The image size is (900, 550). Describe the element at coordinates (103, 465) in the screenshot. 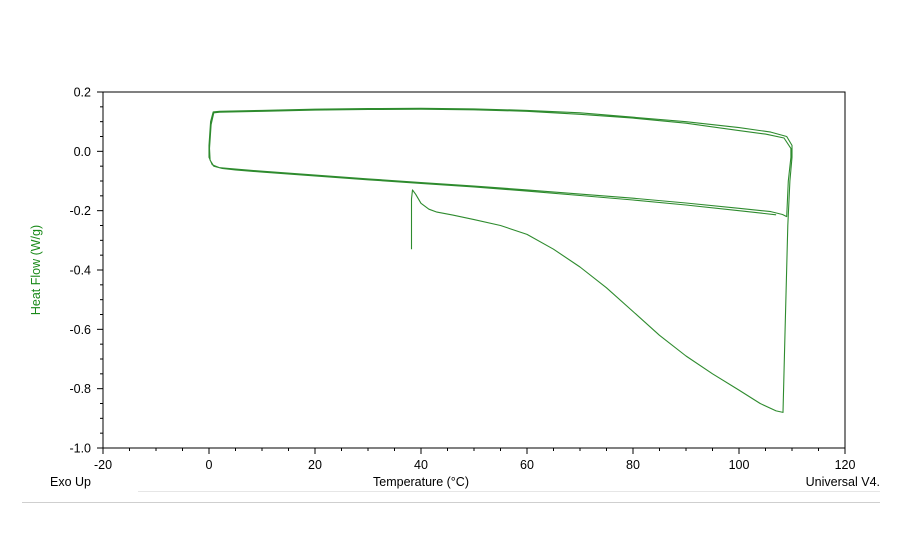

I see `x-tick-label: -20` at that location.